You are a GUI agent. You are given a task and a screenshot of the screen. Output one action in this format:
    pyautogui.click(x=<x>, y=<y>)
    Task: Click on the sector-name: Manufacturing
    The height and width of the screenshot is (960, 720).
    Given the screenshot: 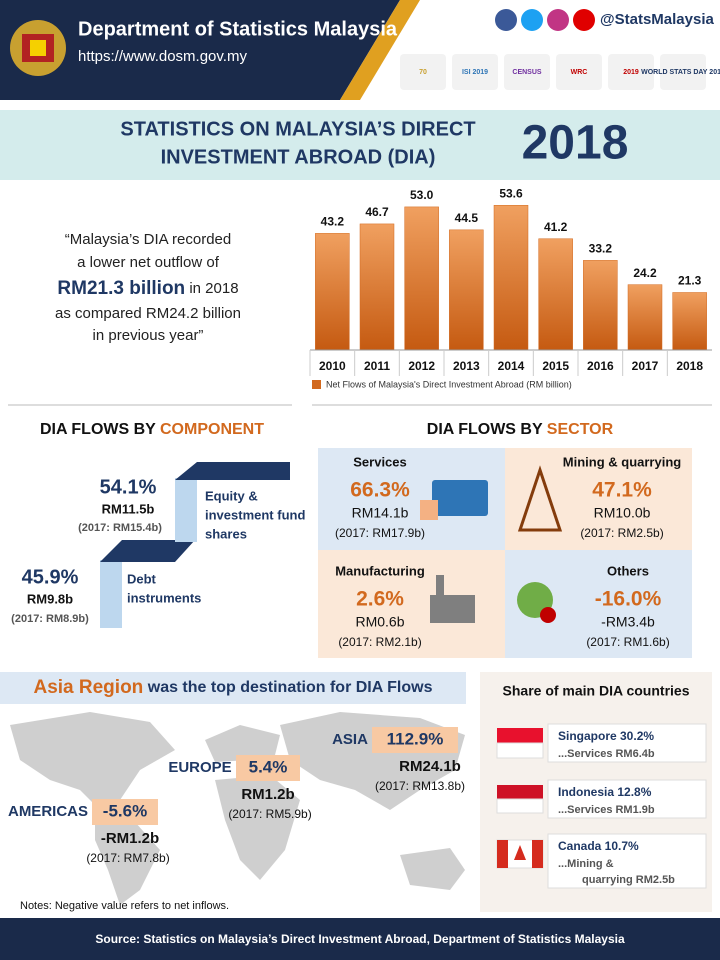 What is the action you would take?
    pyautogui.click(x=380, y=570)
    